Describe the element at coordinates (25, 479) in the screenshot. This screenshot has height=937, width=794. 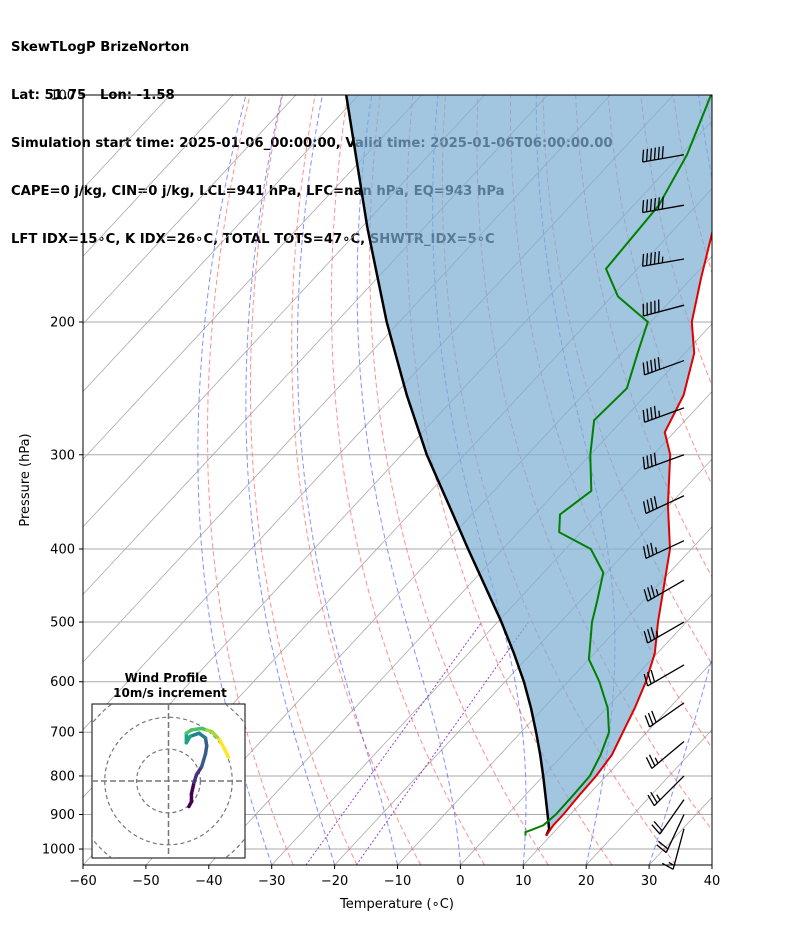
I see `y-axis-label: Pressure (hPa)` at that location.